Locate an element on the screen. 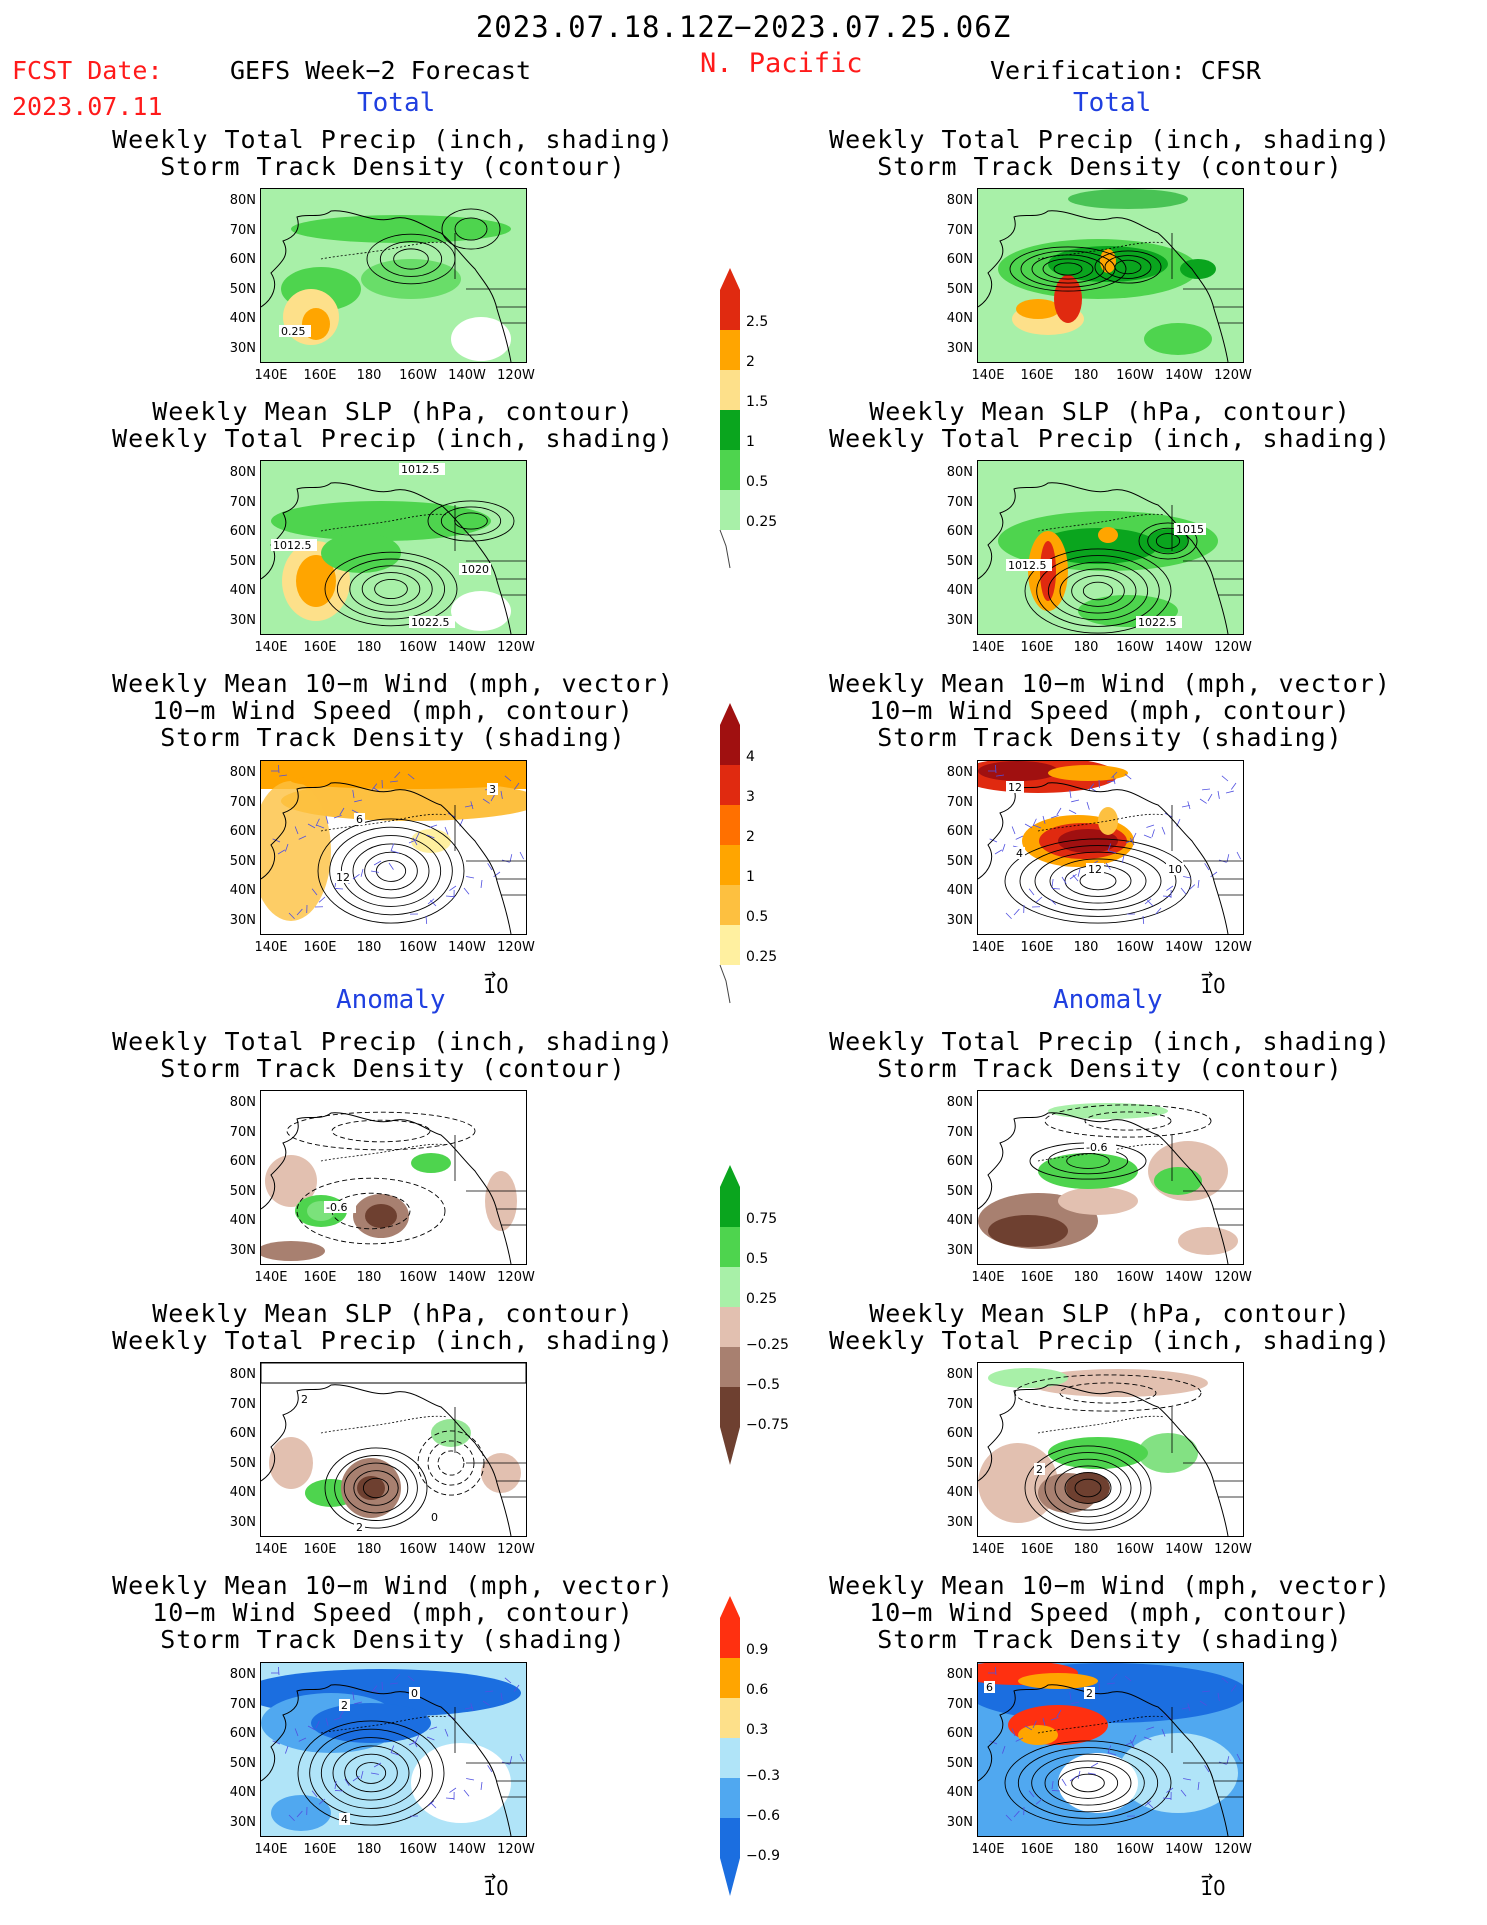  contour-label: 1022.5 is located at coordinates (430, 622).